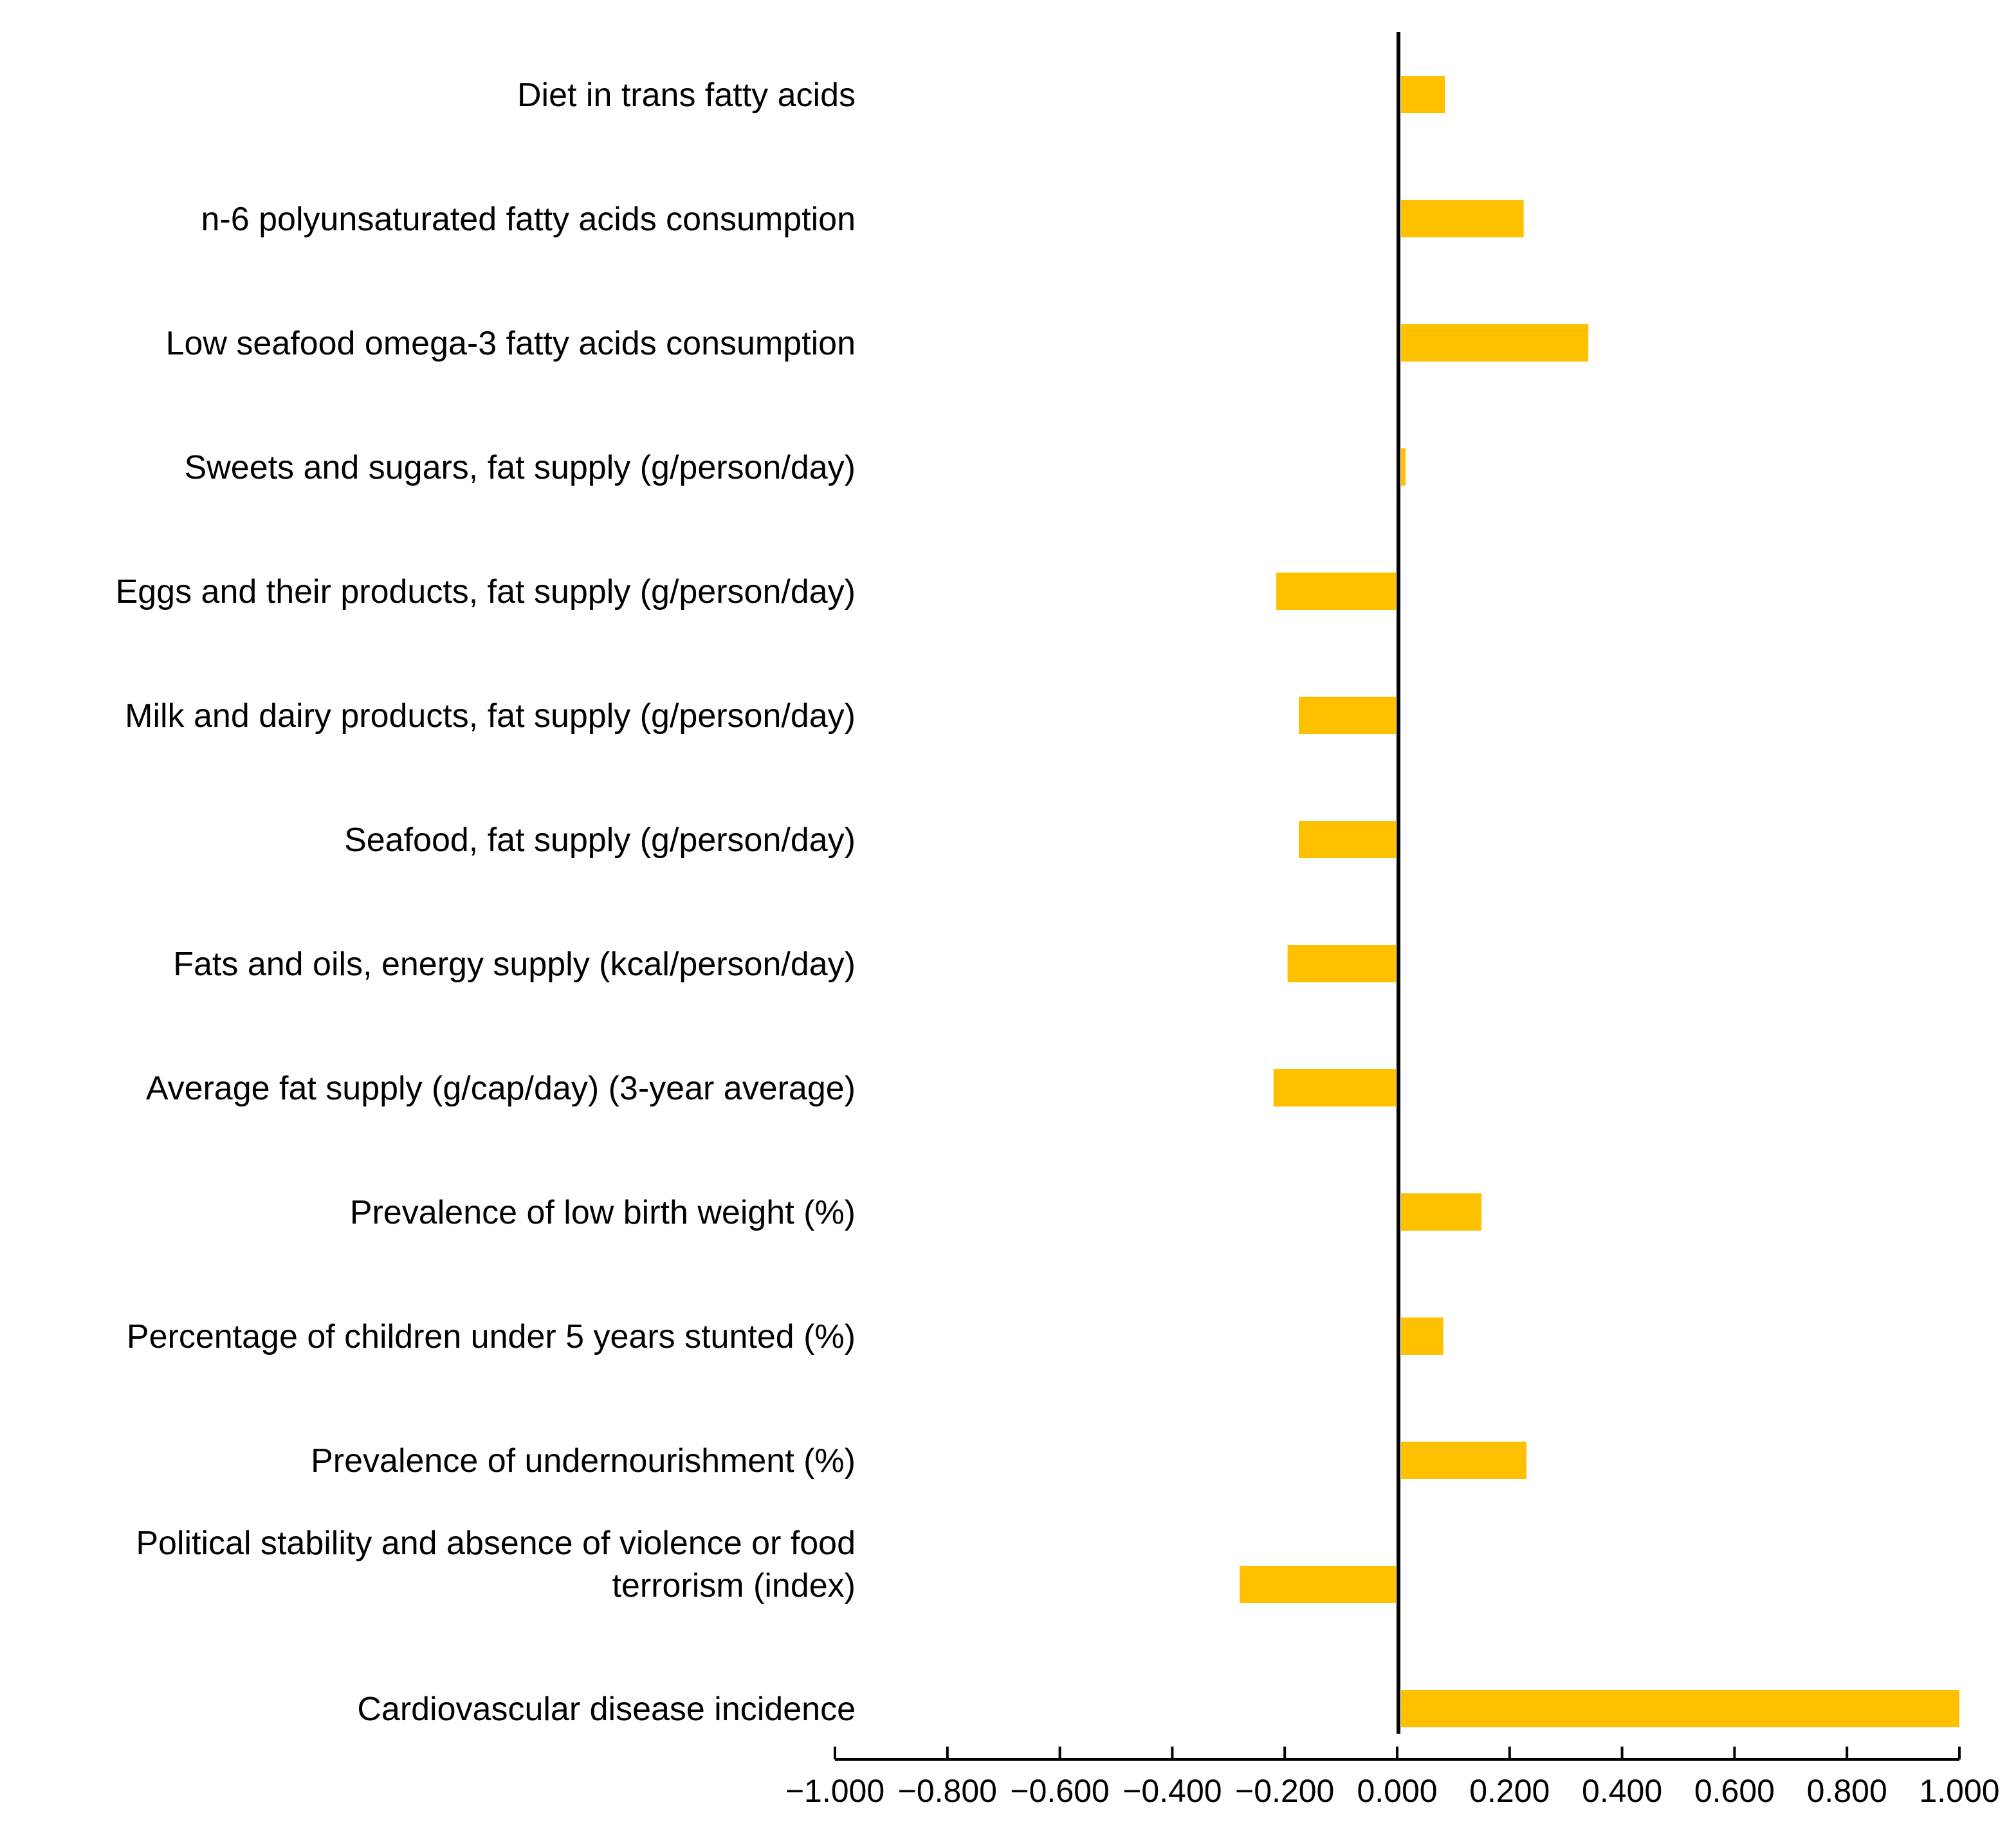 The image size is (2016, 1836). What do you see at coordinates (834, 1791) in the screenshot?
I see `x-tick-label-0: −1.000` at bounding box center [834, 1791].